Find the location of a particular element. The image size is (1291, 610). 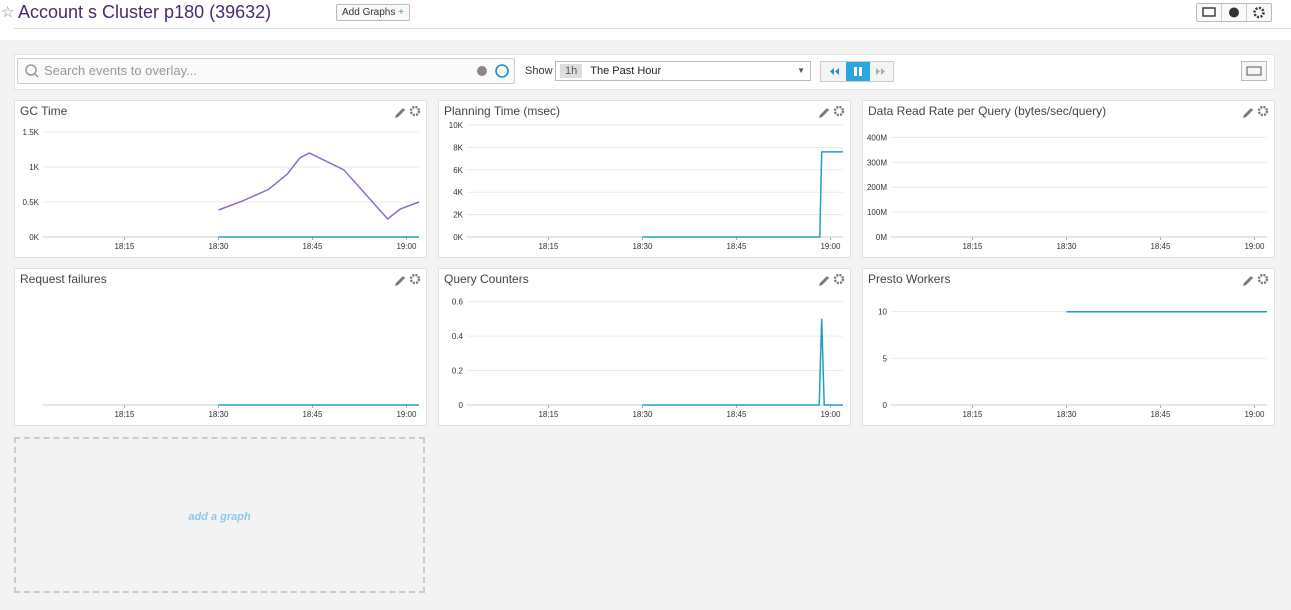

show-label: Show is located at coordinates (539, 71).